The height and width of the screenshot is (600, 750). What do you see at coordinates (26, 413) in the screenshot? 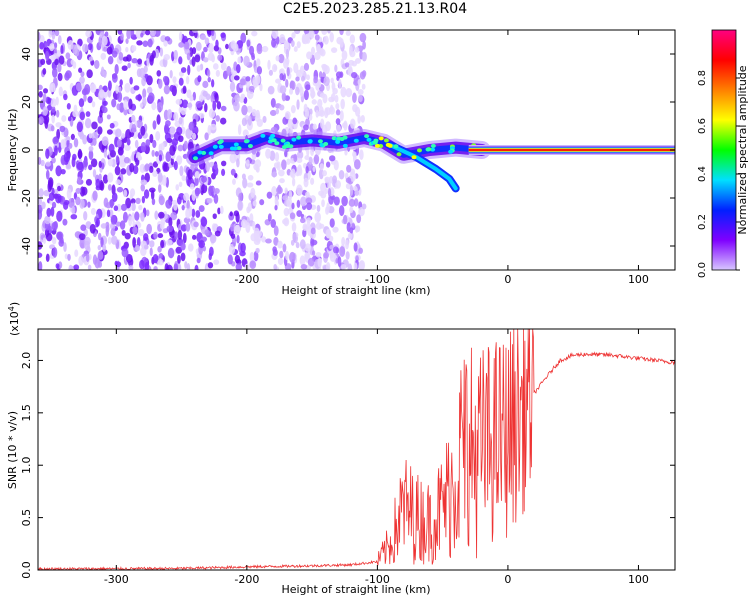
I see `snr-y-tick-label: 1.5` at bounding box center [26, 413].